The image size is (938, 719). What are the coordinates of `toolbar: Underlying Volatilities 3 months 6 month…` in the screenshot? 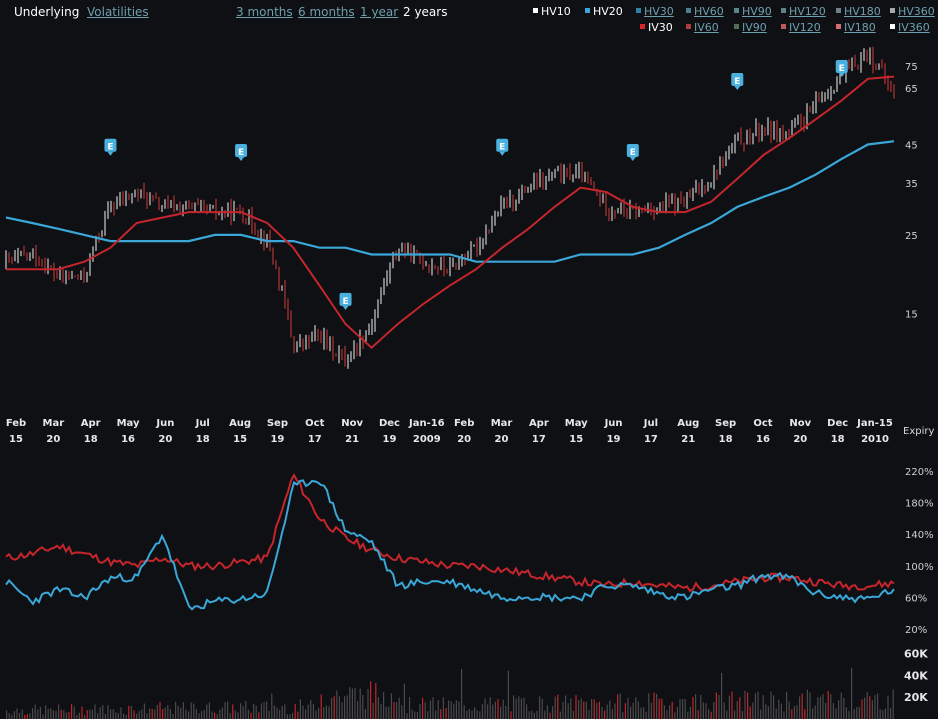 It's located at (469, 19).